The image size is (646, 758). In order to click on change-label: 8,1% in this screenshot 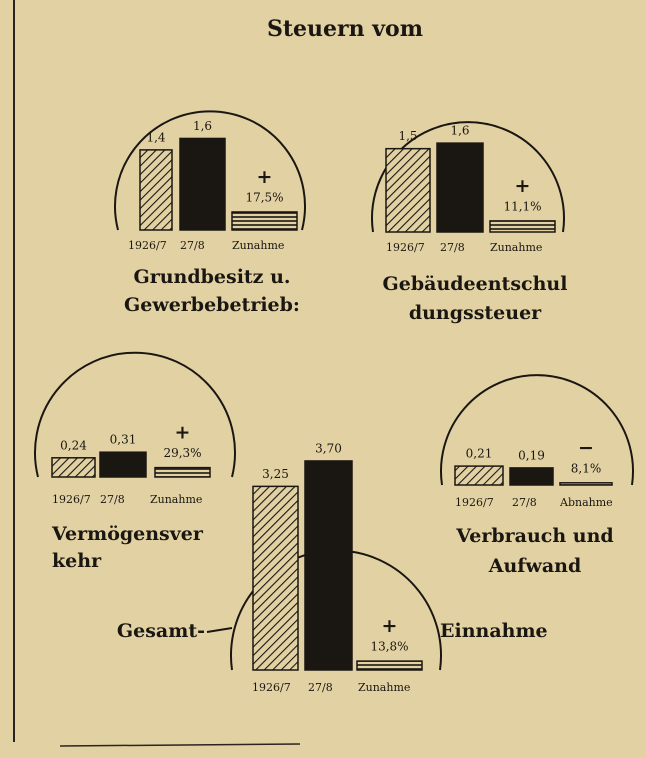, I will do `click(586, 468)`.